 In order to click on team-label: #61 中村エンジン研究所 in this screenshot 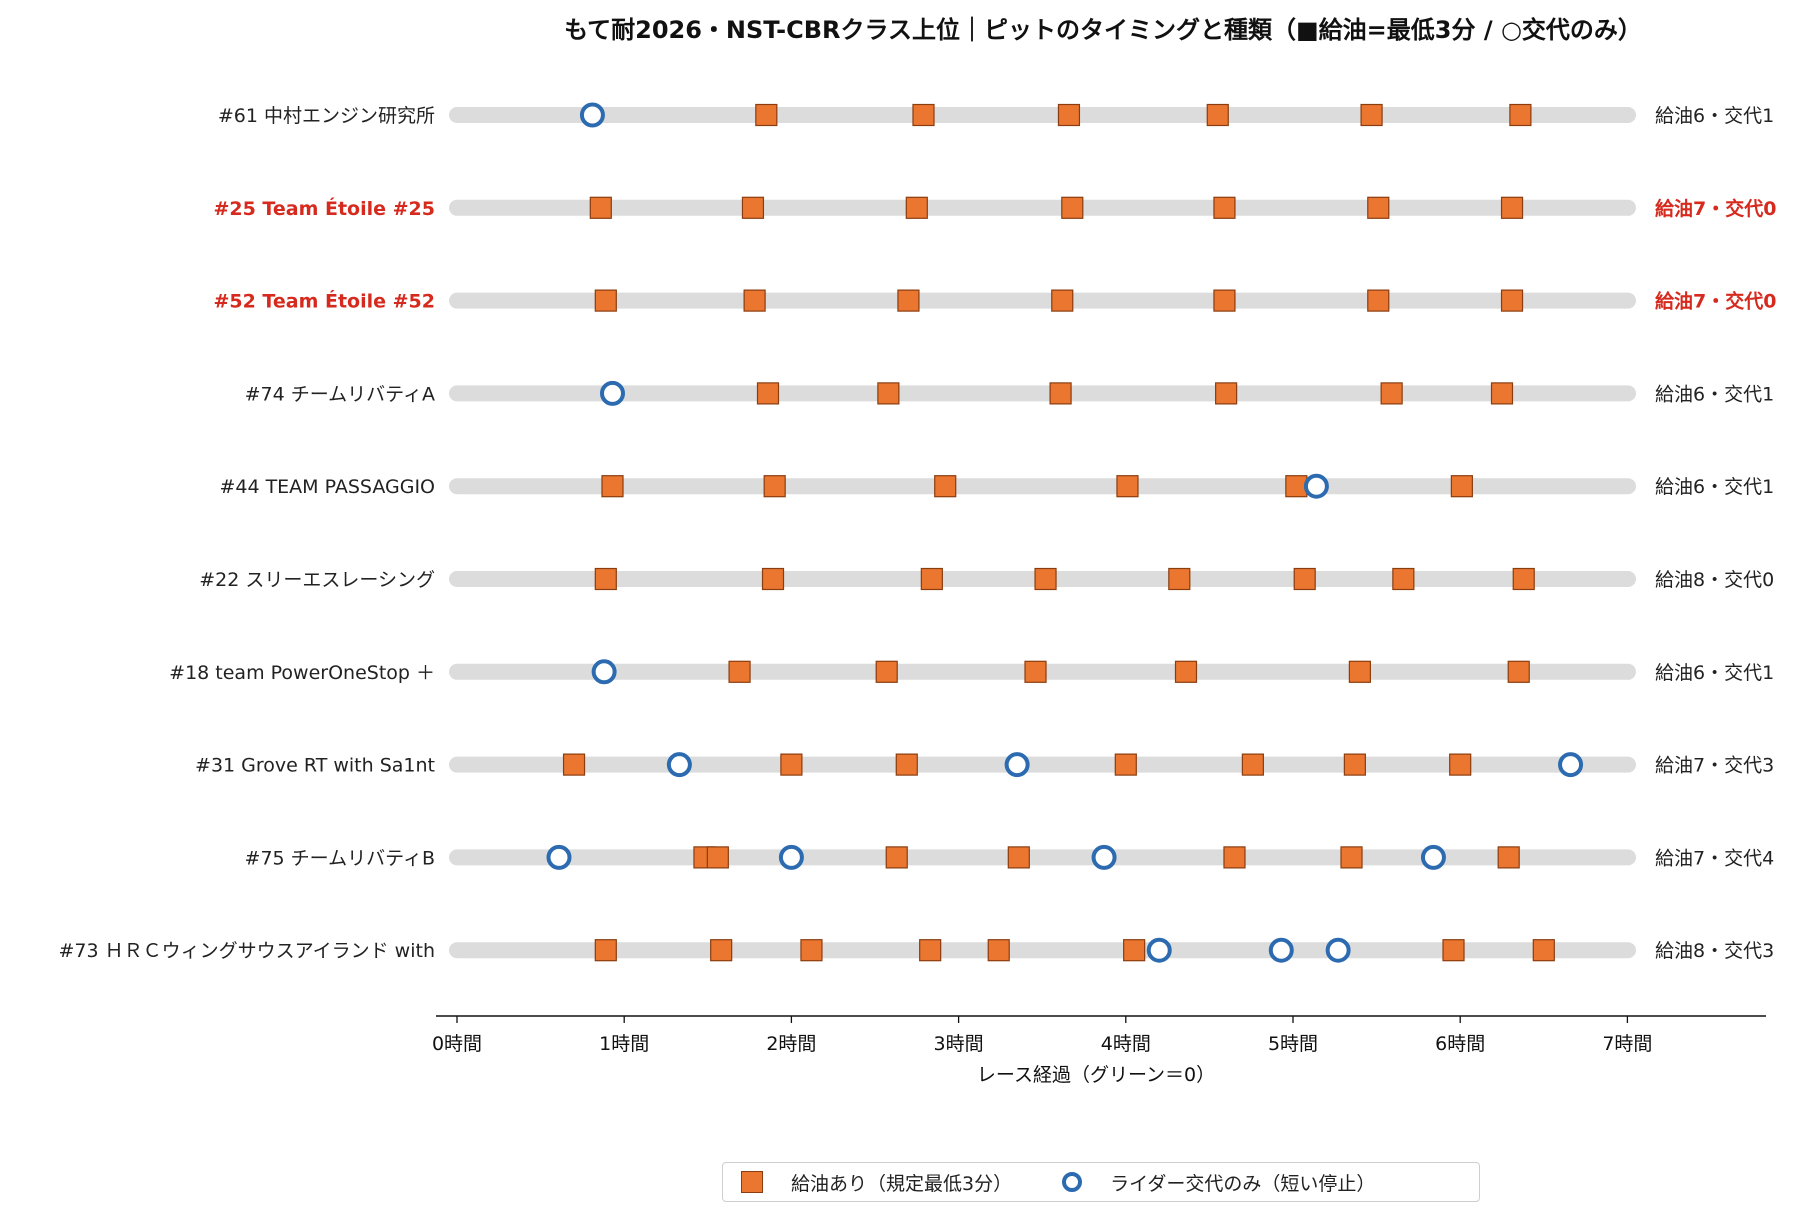, I will do `click(326, 116)`.